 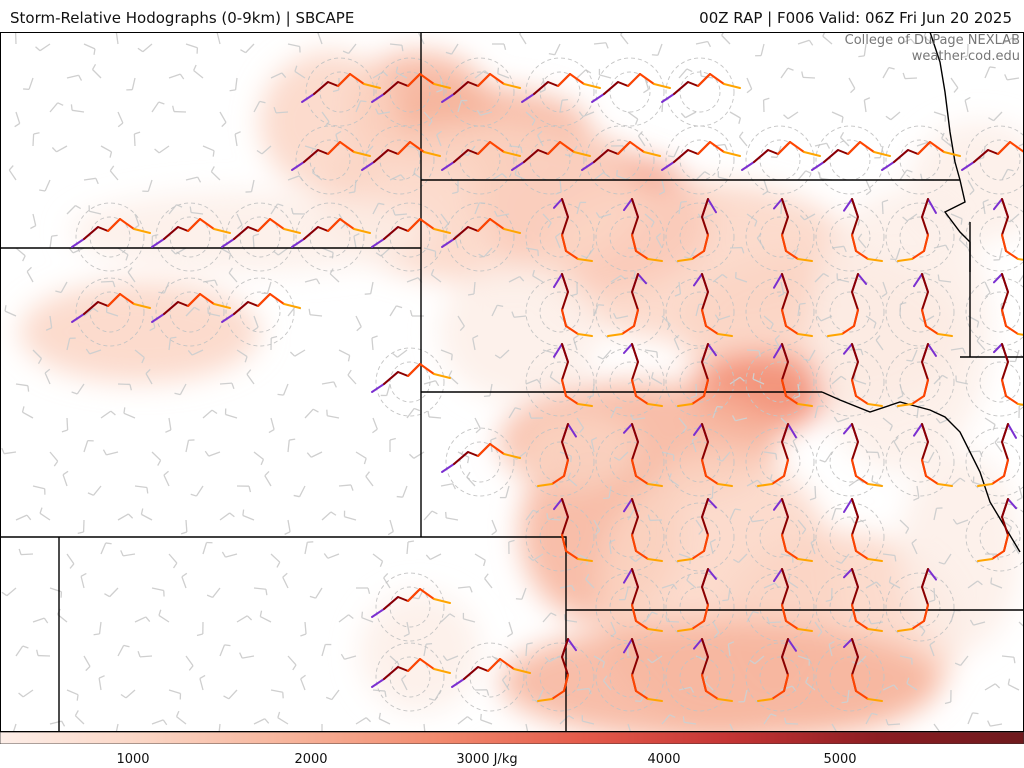 What do you see at coordinates (664, 759) in the screenshot?
I see `colorbar-tick-4000: 4000` at bounding box center [664, 759].